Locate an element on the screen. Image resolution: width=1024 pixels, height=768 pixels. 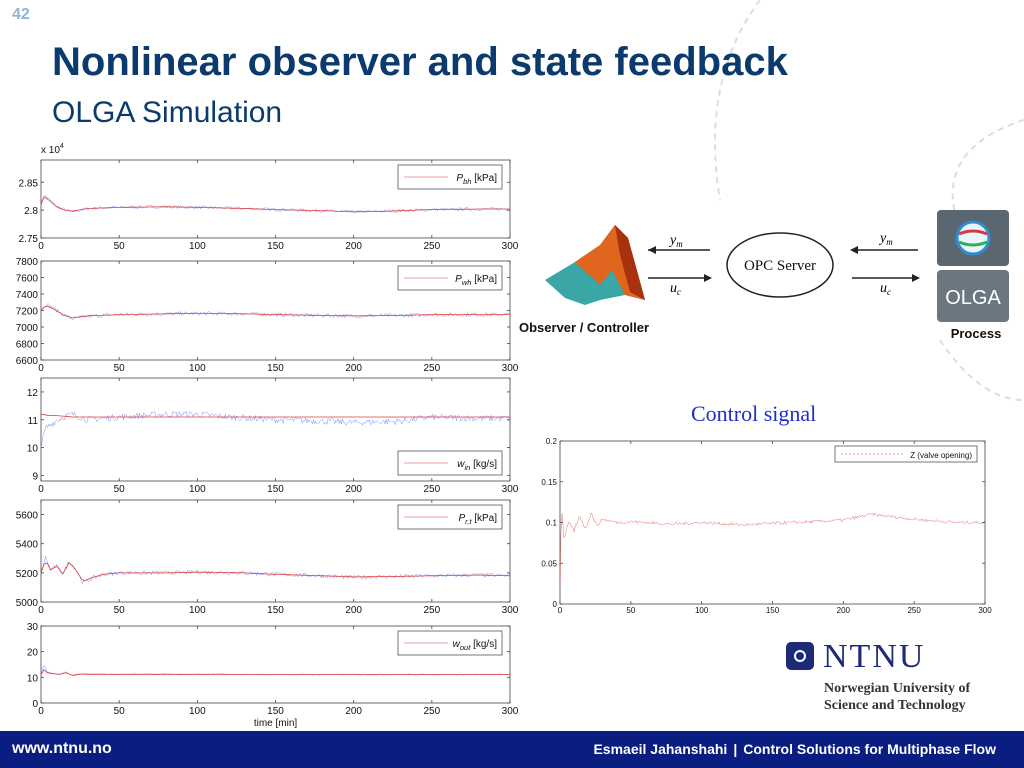
chart-2: 0 50 100 150 200 250 300 9 10 11 12 win [kg/s] is located at coordinates (273, 436).